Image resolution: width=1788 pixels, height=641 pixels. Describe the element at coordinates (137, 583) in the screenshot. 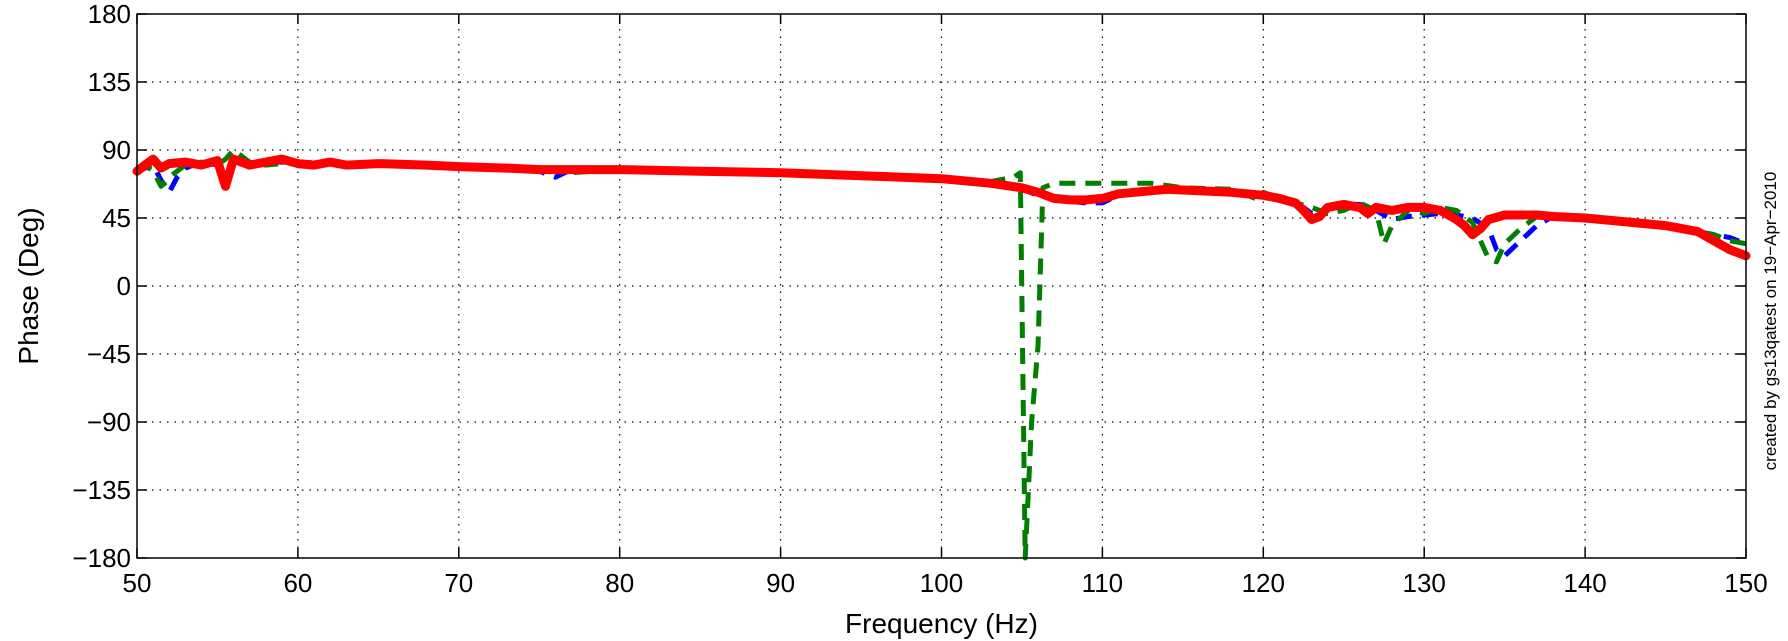

I see `x-tick-label: 50` at that location.